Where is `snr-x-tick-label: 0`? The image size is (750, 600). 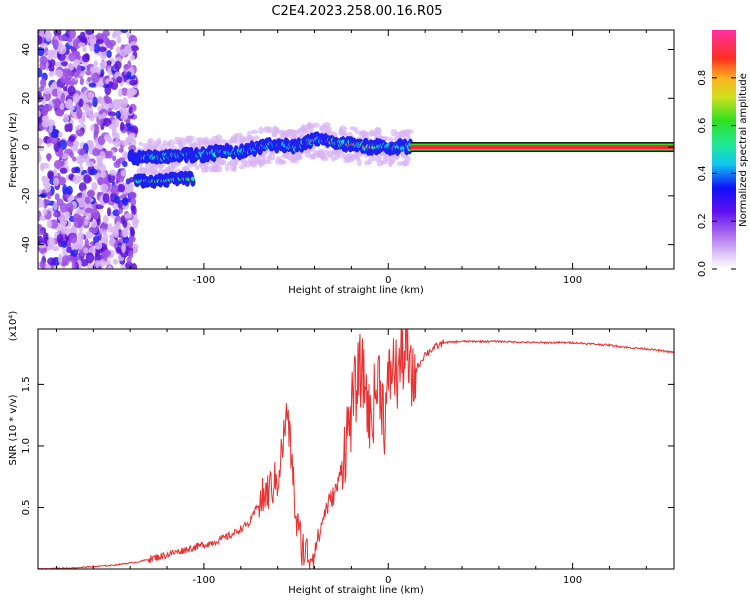 snr-x-tick-label: 0 is located at coordinates (388, 580).